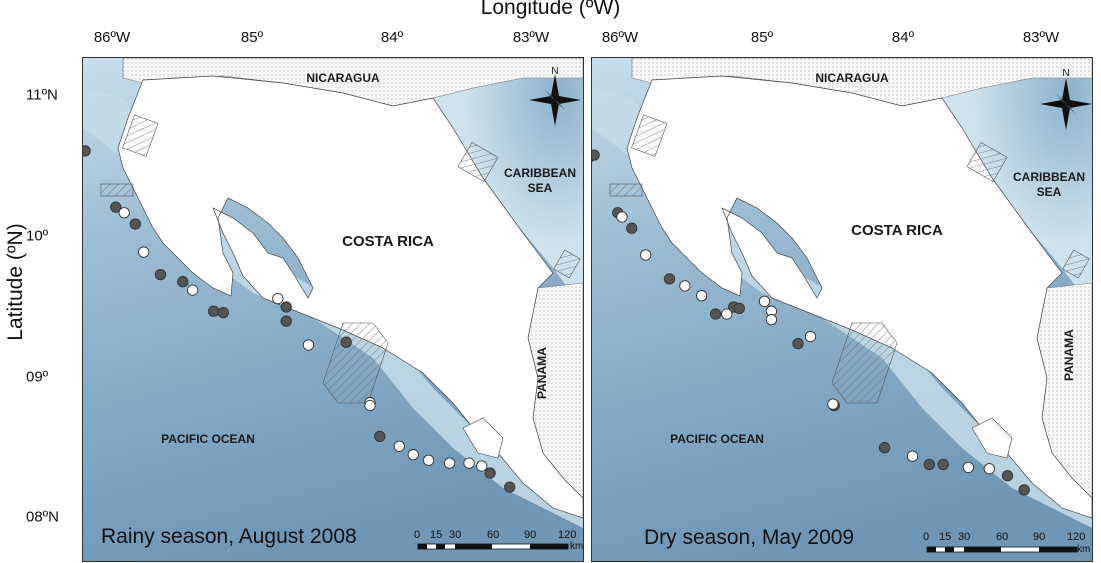  Describe the element at coordinates (417, 535) in the screenshot. I see `scale-tick: 0` at that location.